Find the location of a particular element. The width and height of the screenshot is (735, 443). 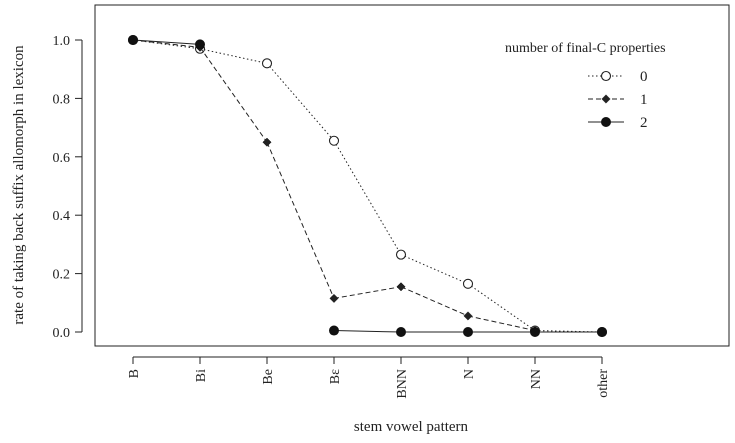

x-axis-label: stem vowel pattern is located at coordinates (411, 427).